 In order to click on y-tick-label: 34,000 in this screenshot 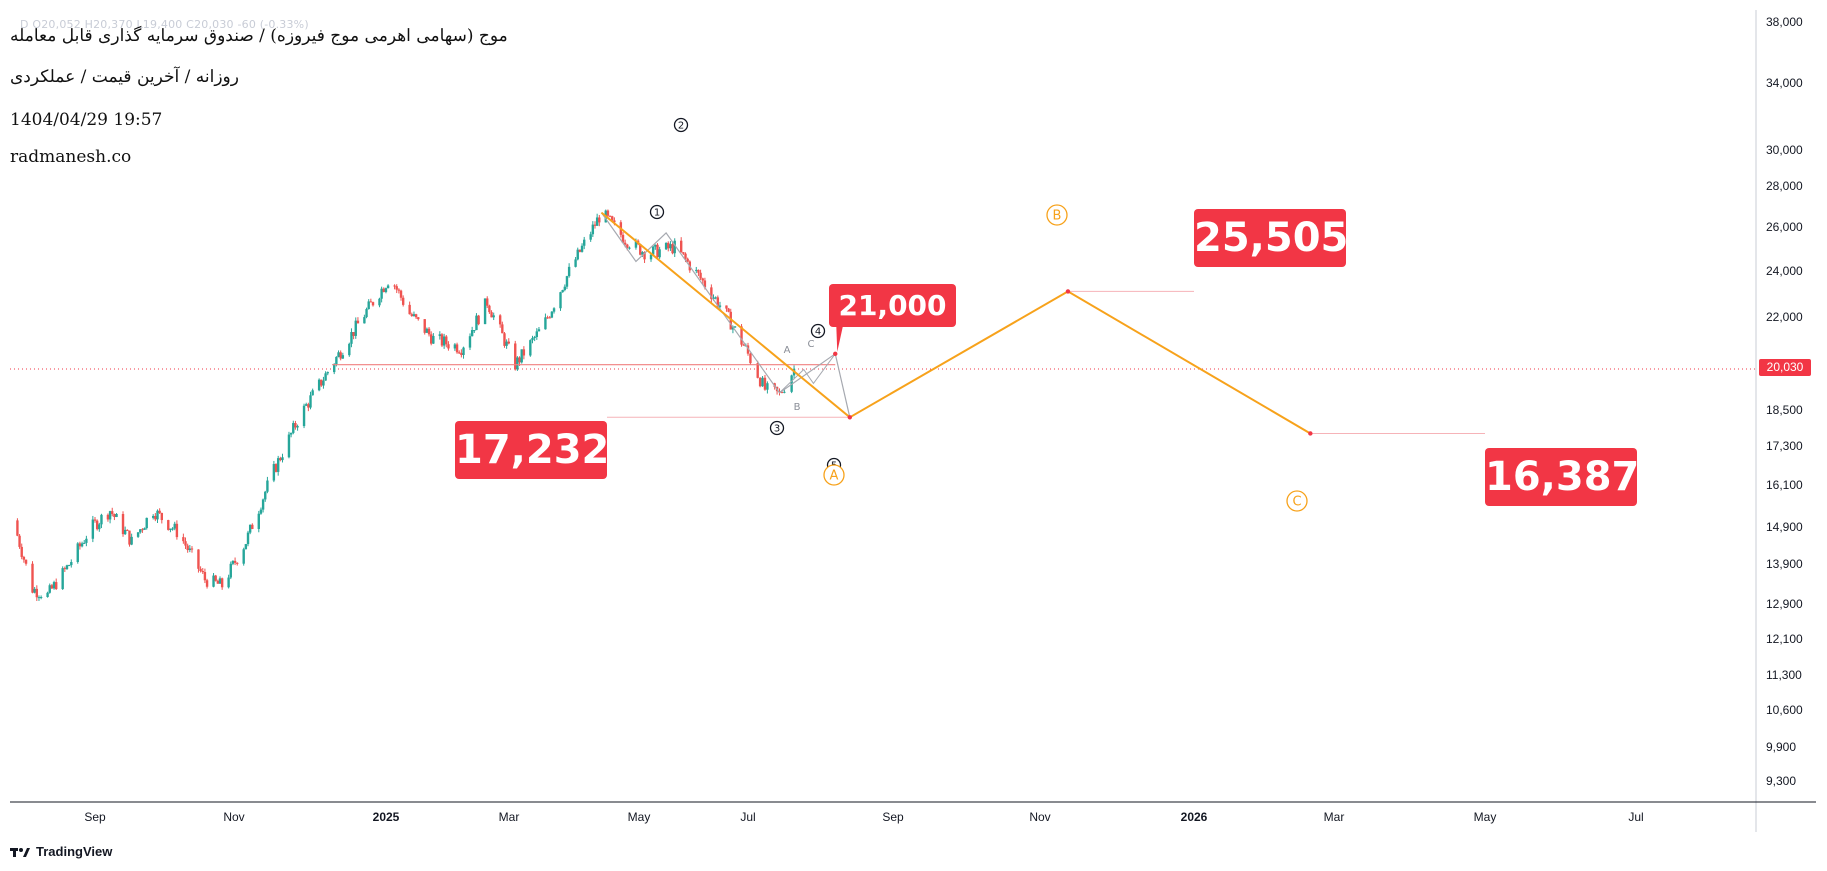, I will do `click(1784, 83)`.